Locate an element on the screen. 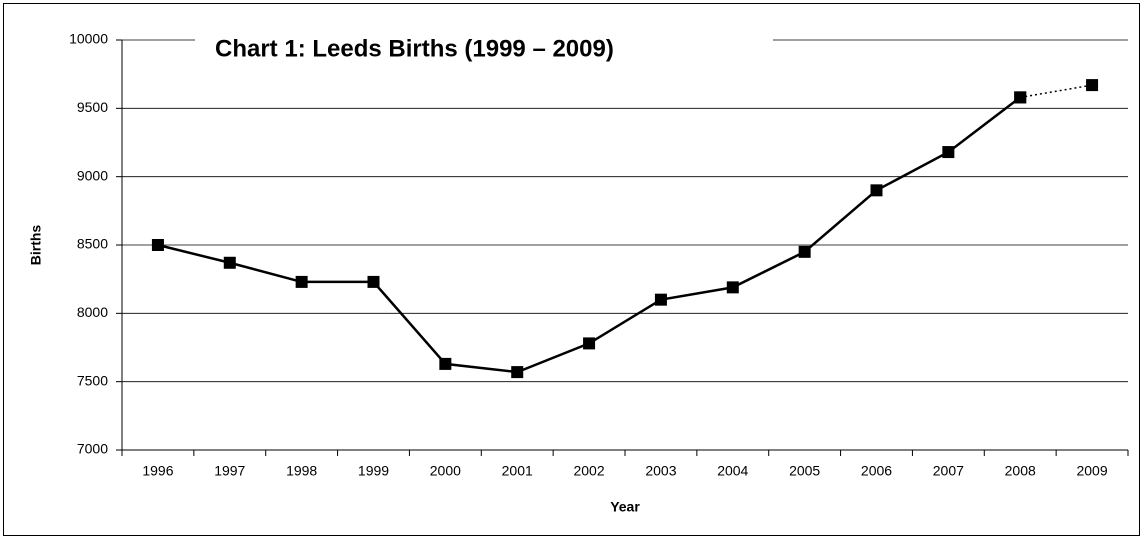  y-tick-label: 8500 is located at coordinates (92, 244).